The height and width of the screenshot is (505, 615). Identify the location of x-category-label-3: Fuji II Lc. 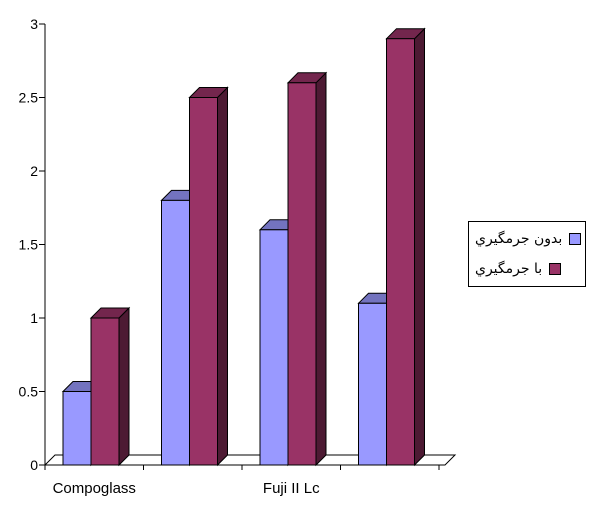
(291, 488).